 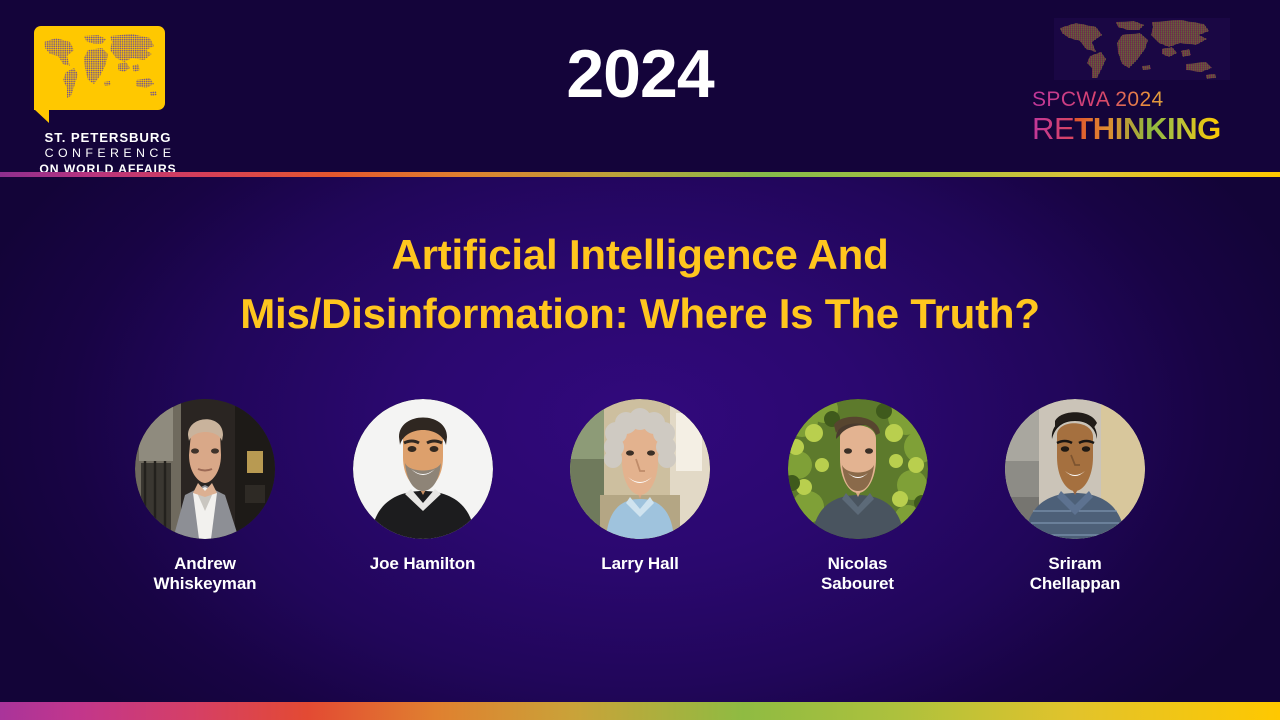 I want to click on rethinking-logo-wordmark: RETHINKING, so click(x=1138, y=129).